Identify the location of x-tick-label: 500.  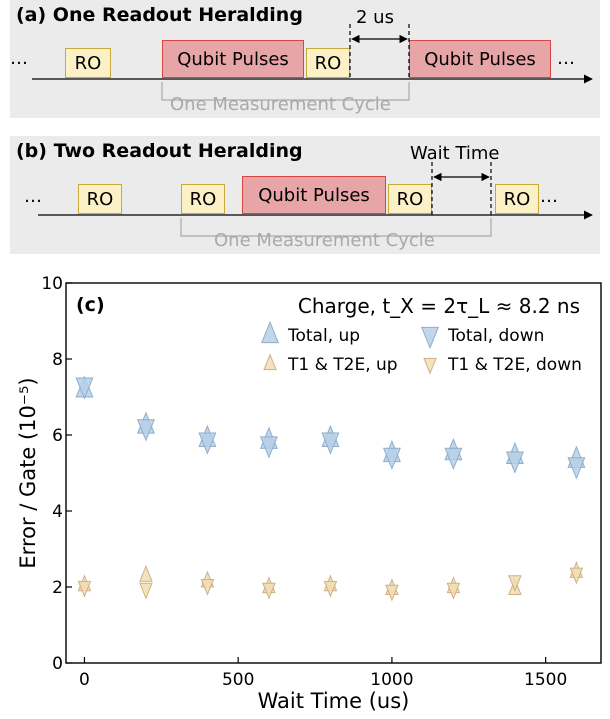
(238, 680).